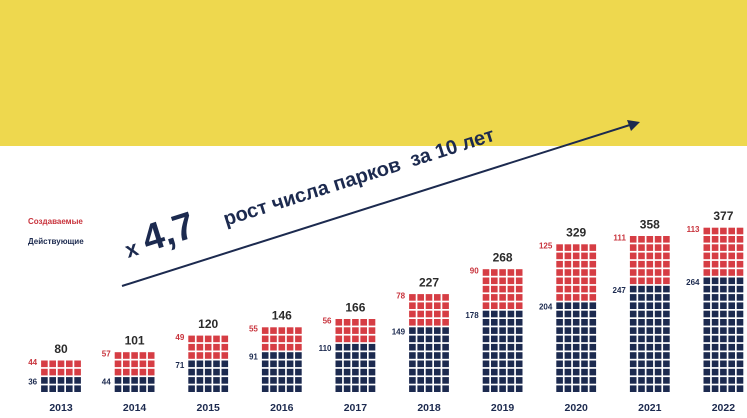 Image resolution: width=747 pixels, height=418 pixels. Describe the element at coordinates (620, 290) in the screenshot. I see `active-value-2021: 247` at that location.